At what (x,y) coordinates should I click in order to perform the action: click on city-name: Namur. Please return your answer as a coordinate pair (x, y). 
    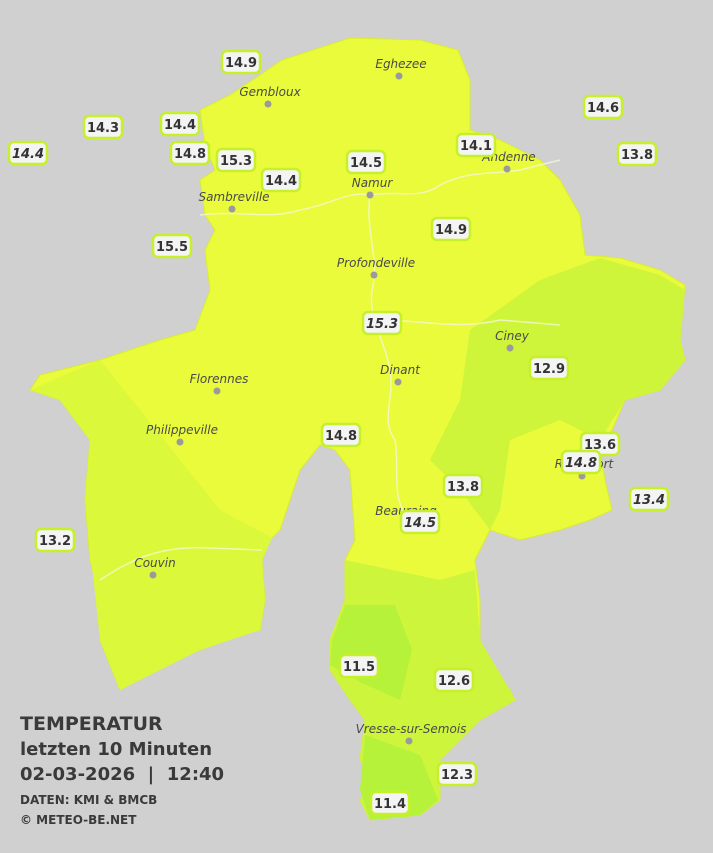
    Looking at the image, I should click on (373, 183).